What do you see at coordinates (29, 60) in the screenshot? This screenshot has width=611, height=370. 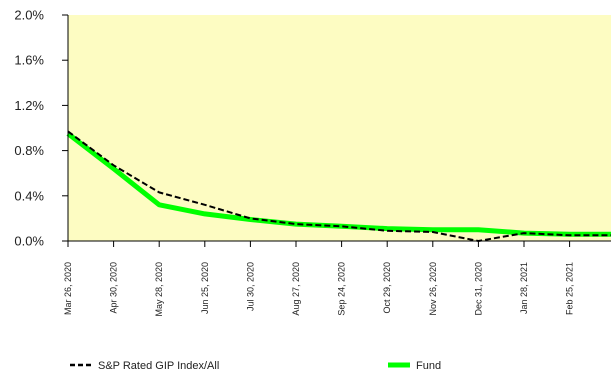 I see `y-tick-label: 1.6%` at bounding box center [29, 60].